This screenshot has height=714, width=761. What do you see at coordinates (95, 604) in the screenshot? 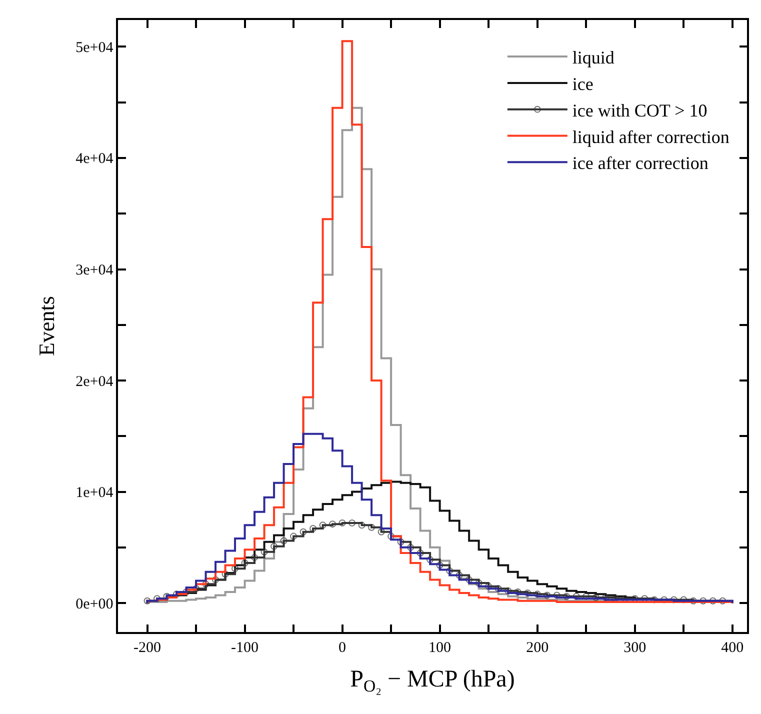
I see `y-tick-label: 0e+00` at bounding box center [95, 604].